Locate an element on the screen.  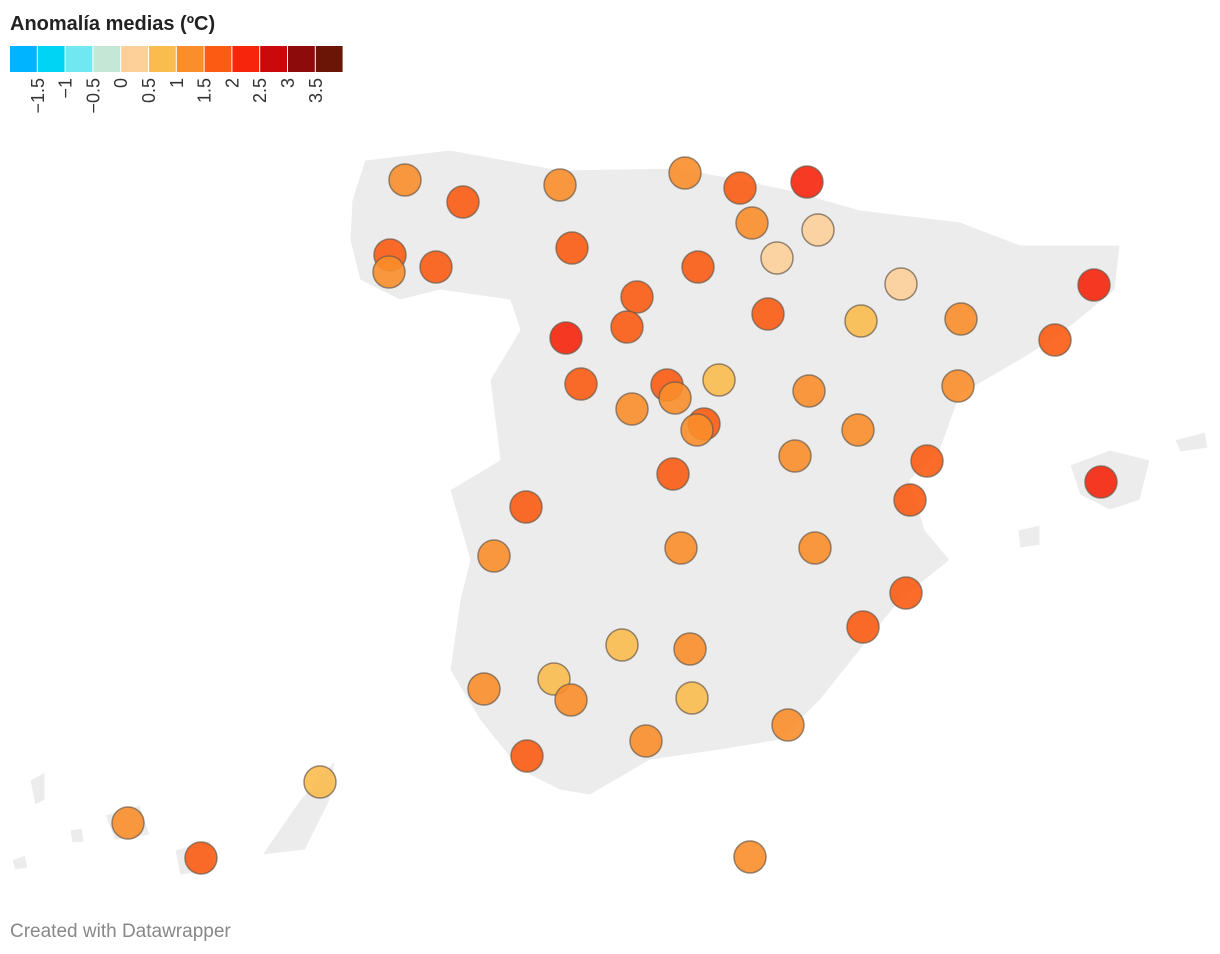
legend-label: 2.5 is located at coordinates (260, 90).